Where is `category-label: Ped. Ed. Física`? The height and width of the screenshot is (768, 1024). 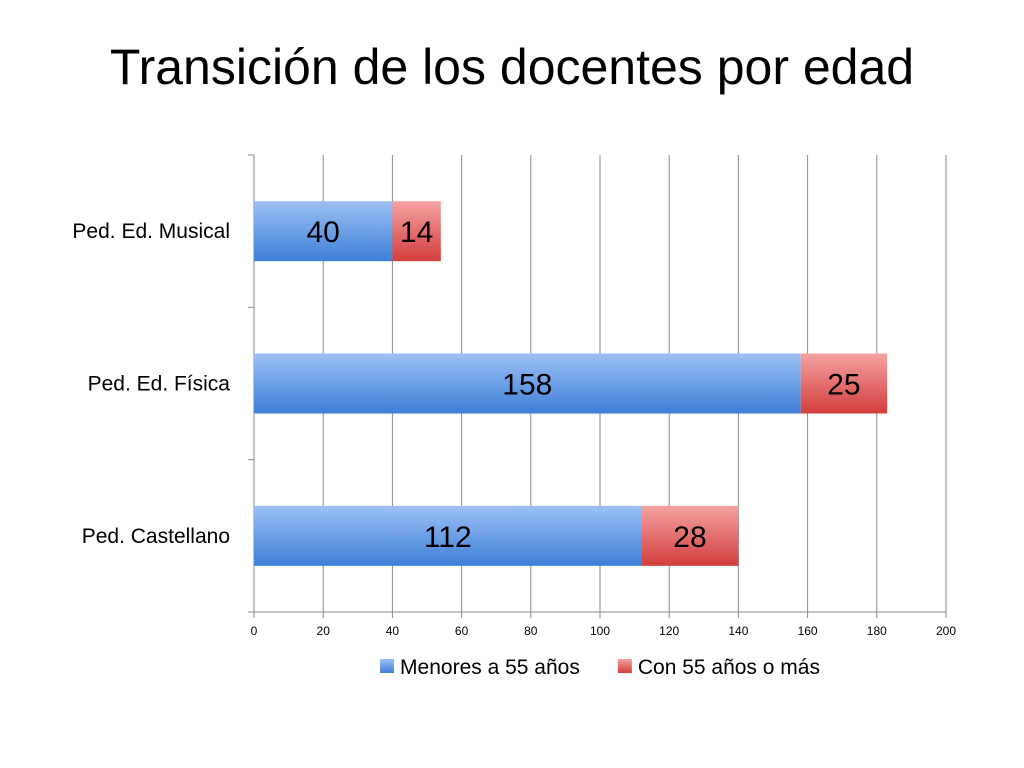
category-label: Ped. Ed. Física is located at coordinates (159, 384).